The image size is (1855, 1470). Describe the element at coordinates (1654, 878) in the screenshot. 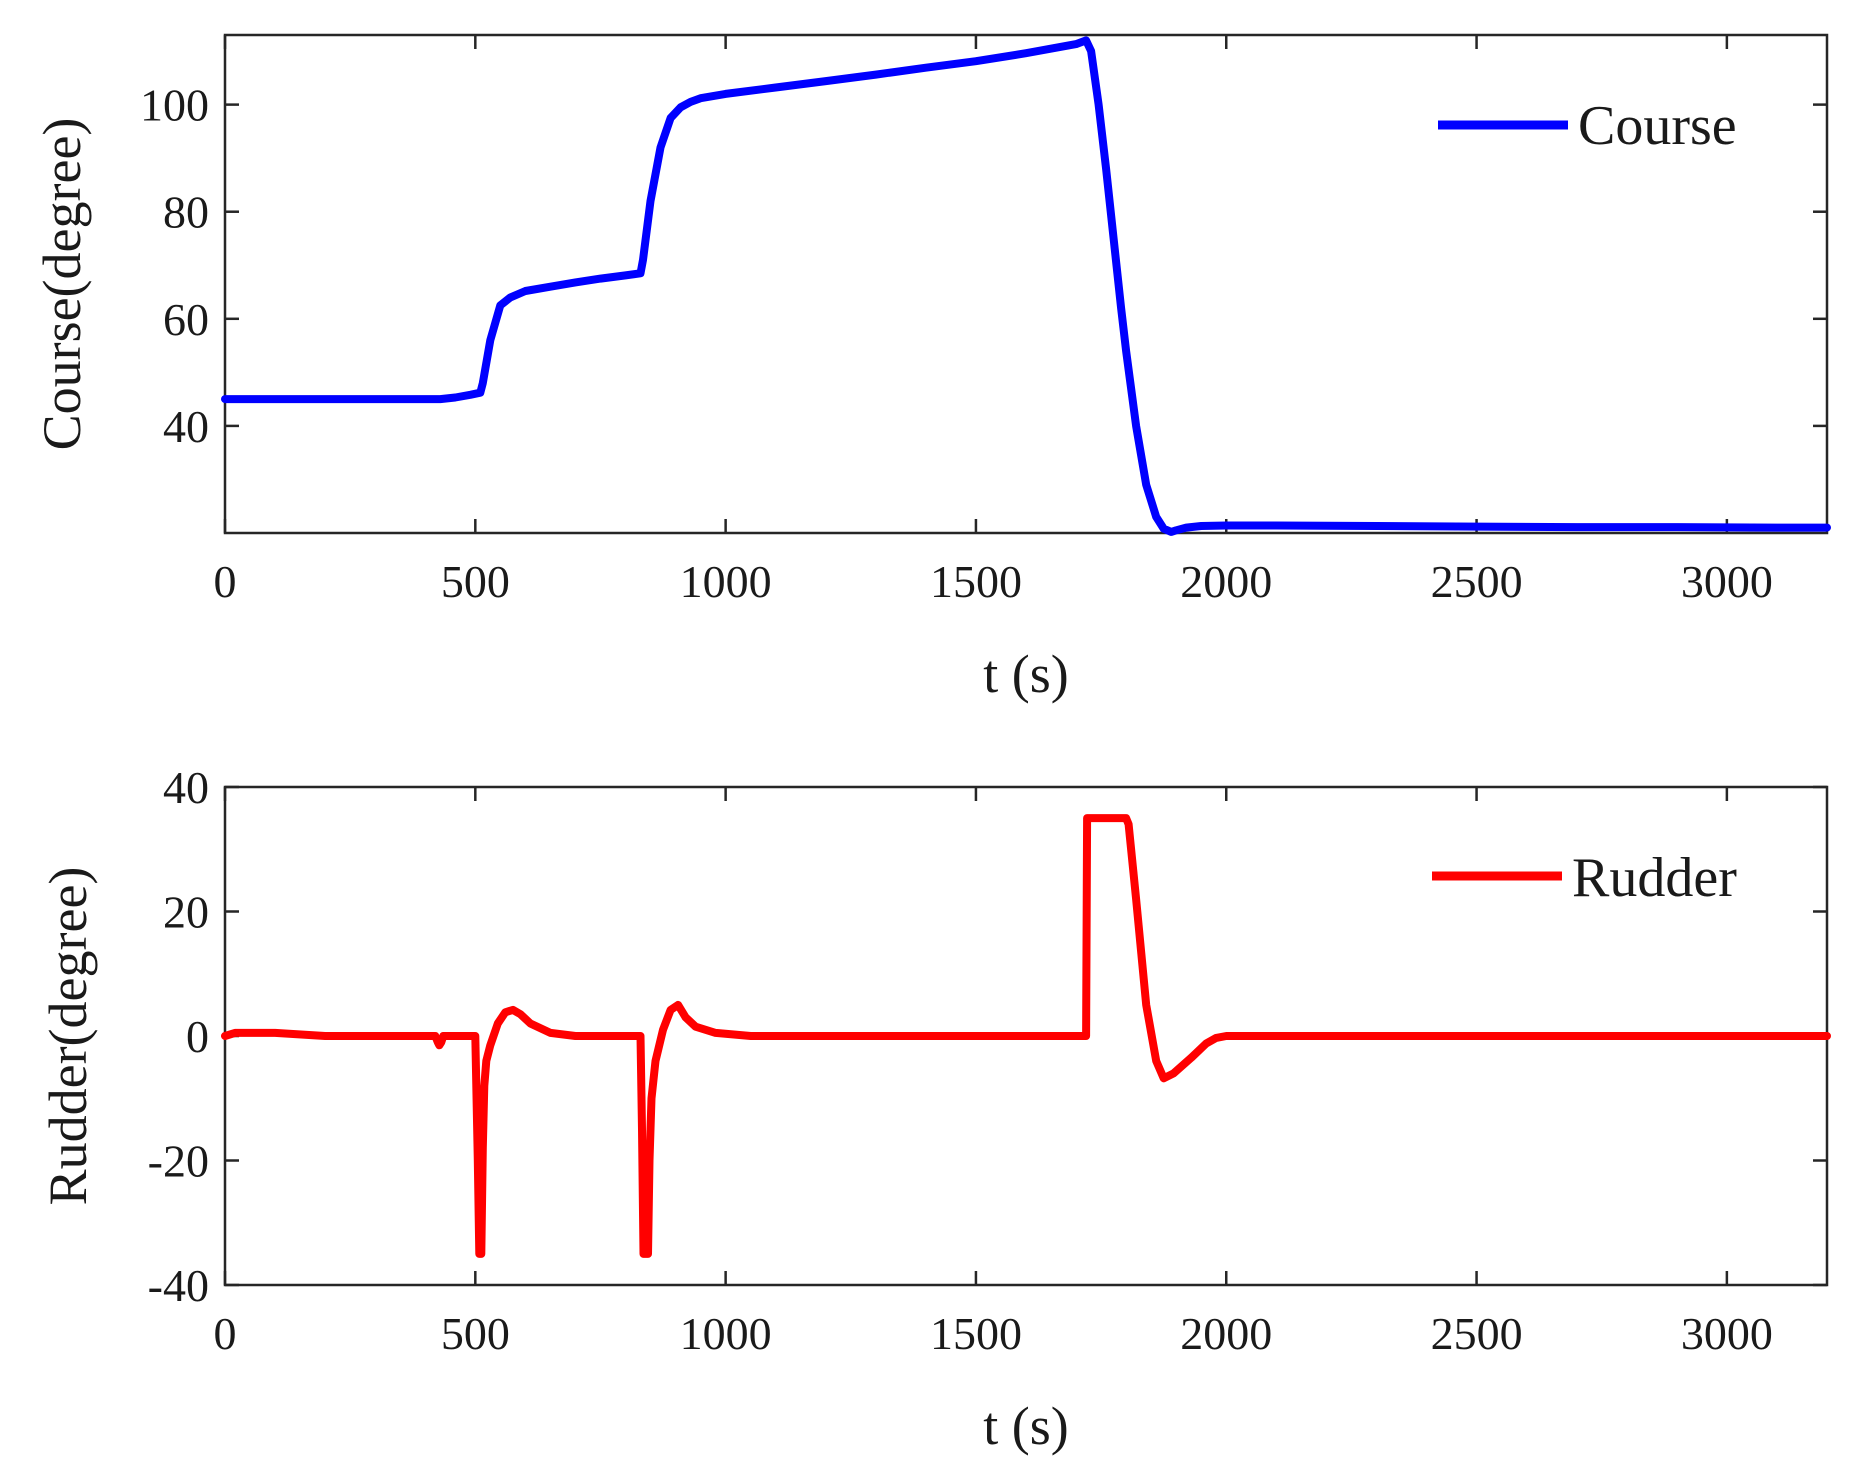

I see `rudder-legend-label: Rudder` at that location.